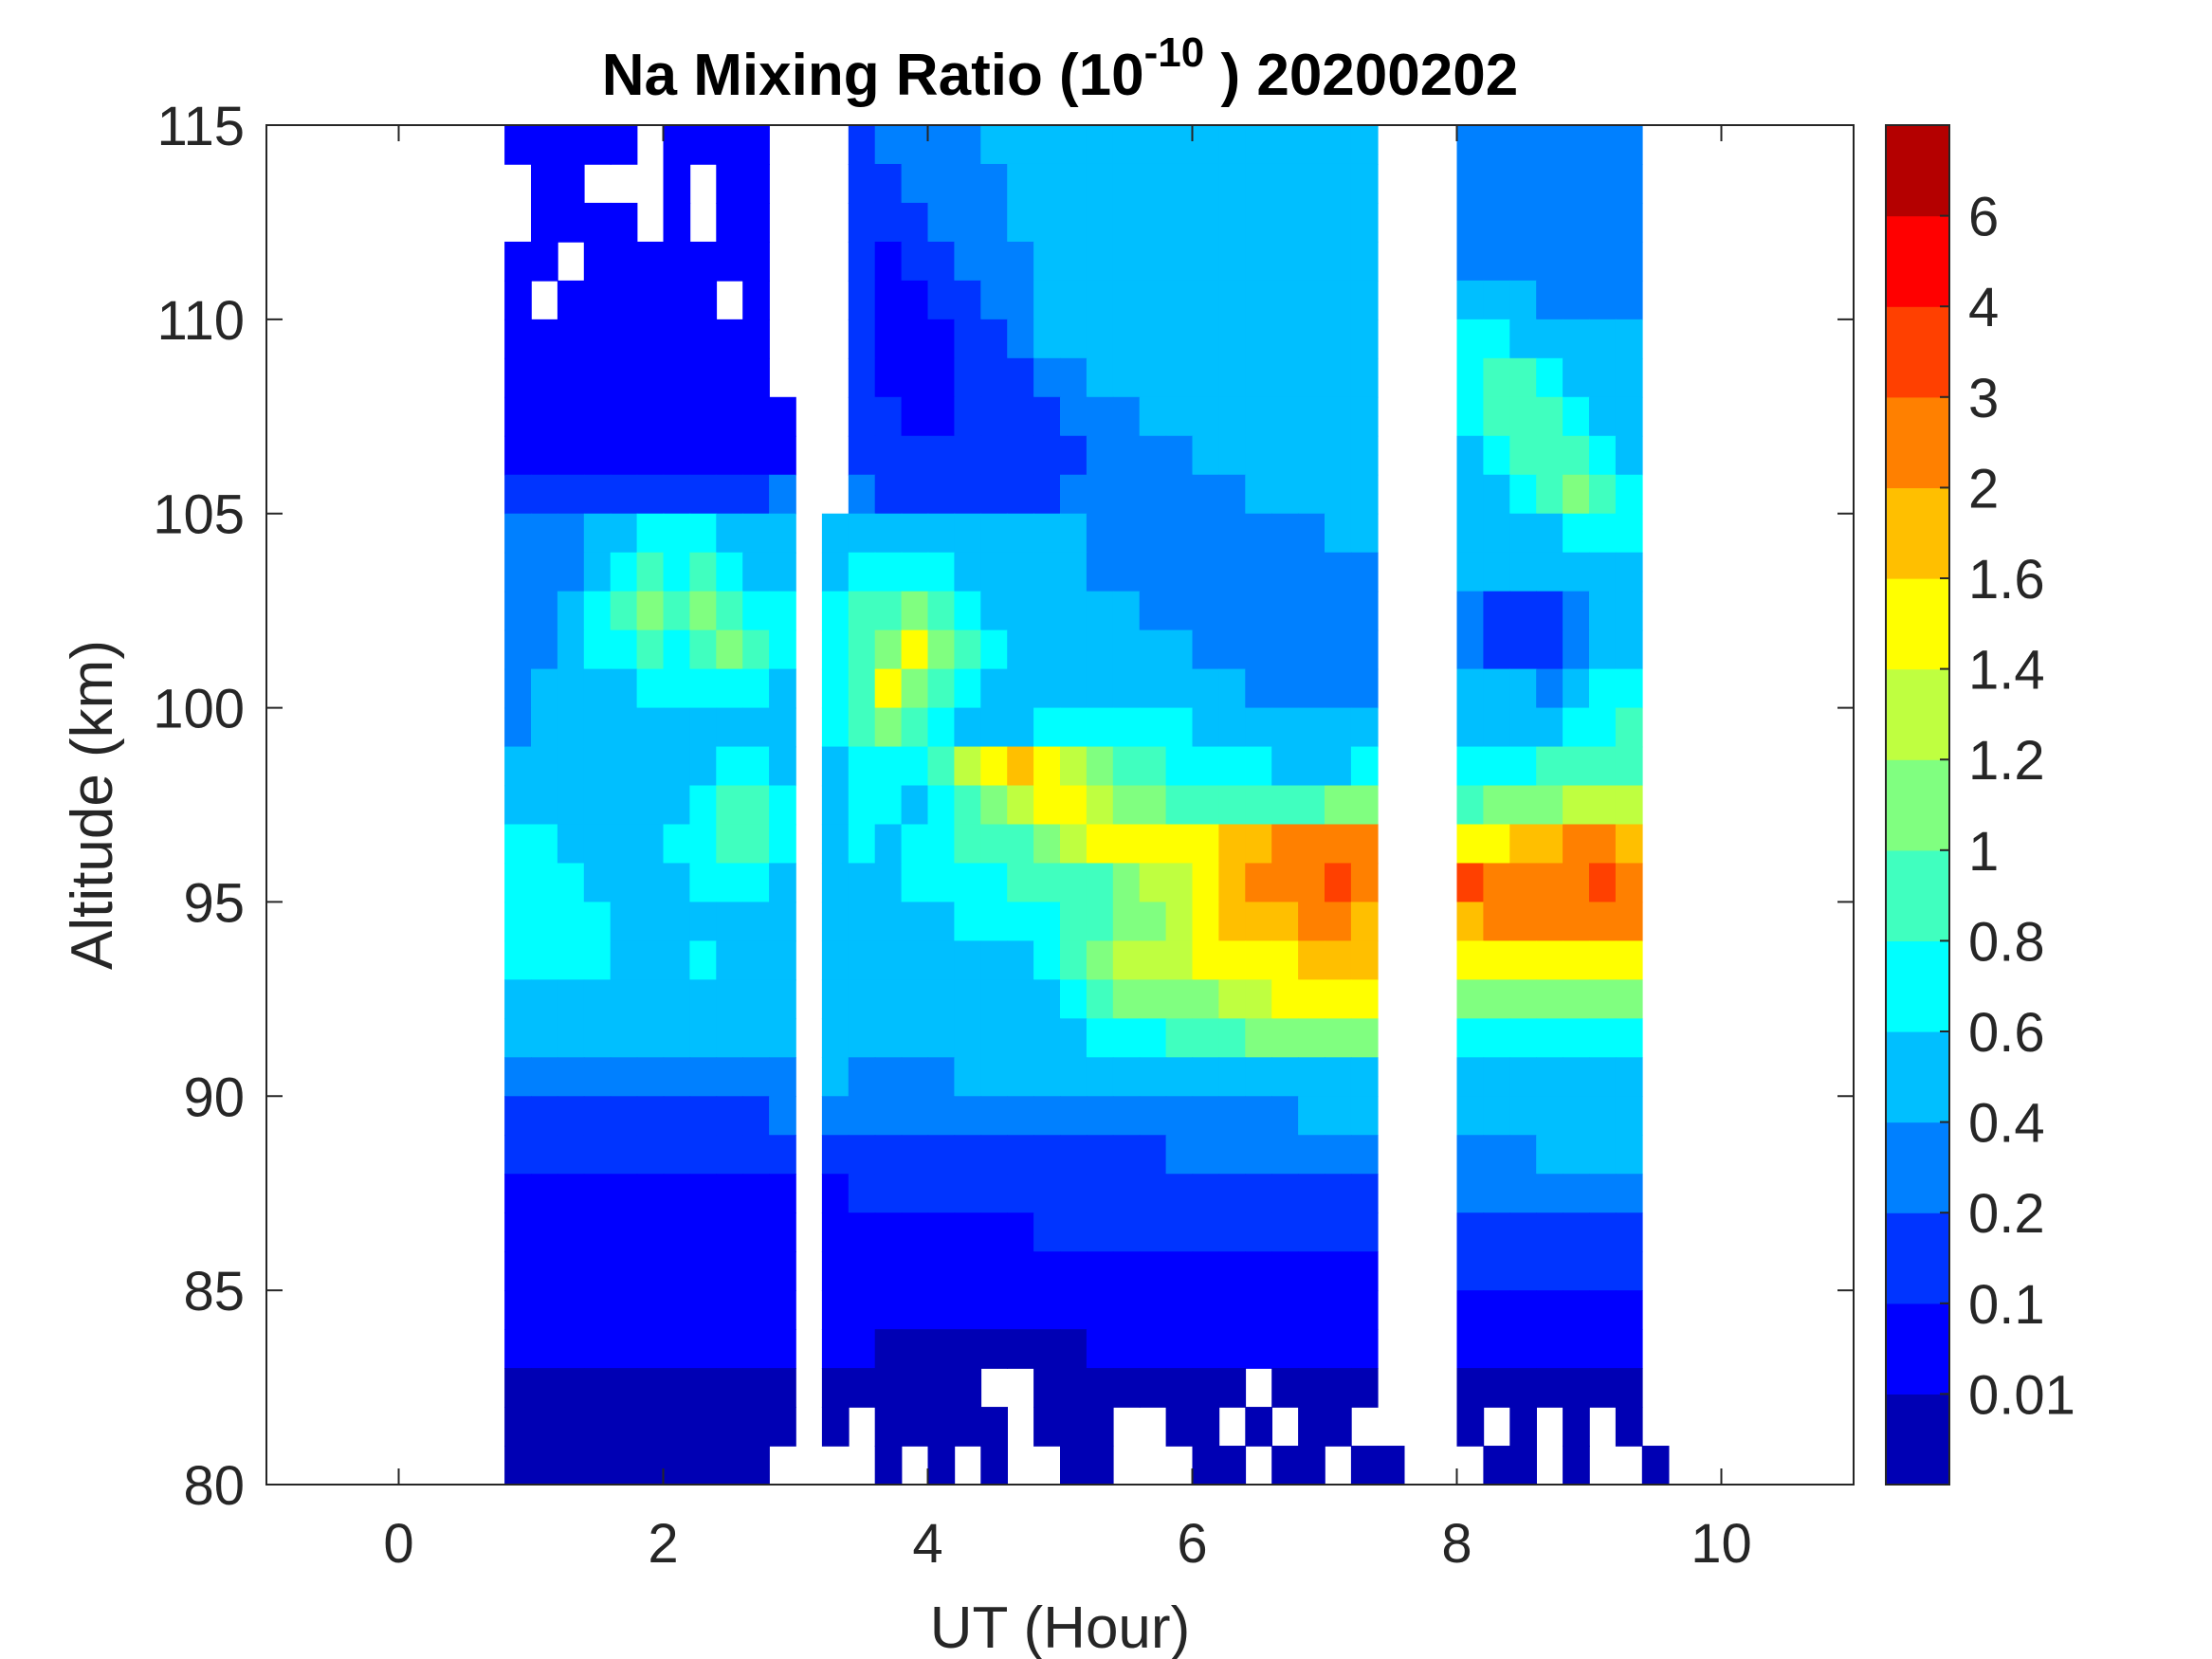  Describe the element at coordinates (2006, 580) in the screenshot. I see `colorbar-tick-label: 1.6` at that location.